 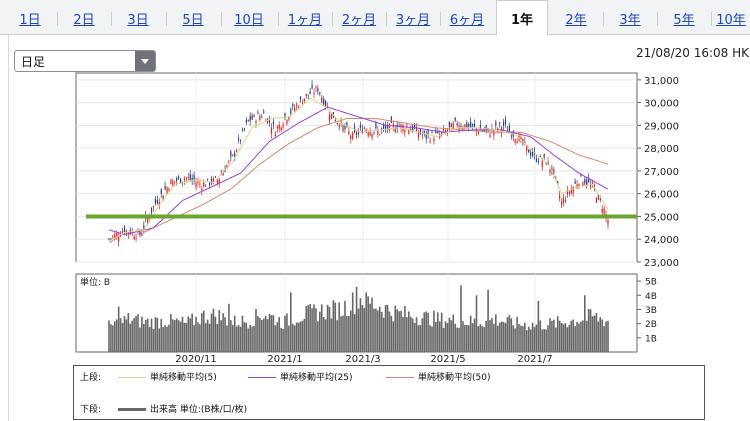 I want to click on tab-7: 3ヶ月, so click(x=413, y=20).